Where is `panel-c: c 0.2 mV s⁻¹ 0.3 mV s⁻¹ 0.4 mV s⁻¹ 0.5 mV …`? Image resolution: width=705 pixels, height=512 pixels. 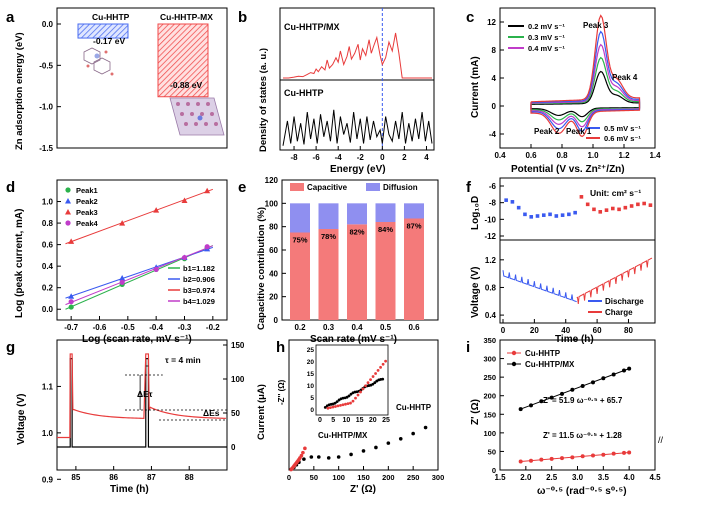 panel-c: c 0.2 mV s⁻¹ 0.3 mV s⁻¹ 0.4 mV s⁻¹ 0.5 mV … is located at coordinates (563, 91).